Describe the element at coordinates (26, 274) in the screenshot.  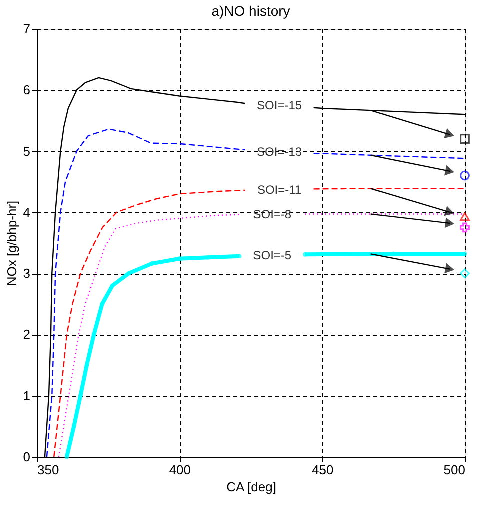
I see `y-tick-label: 3` at that location.